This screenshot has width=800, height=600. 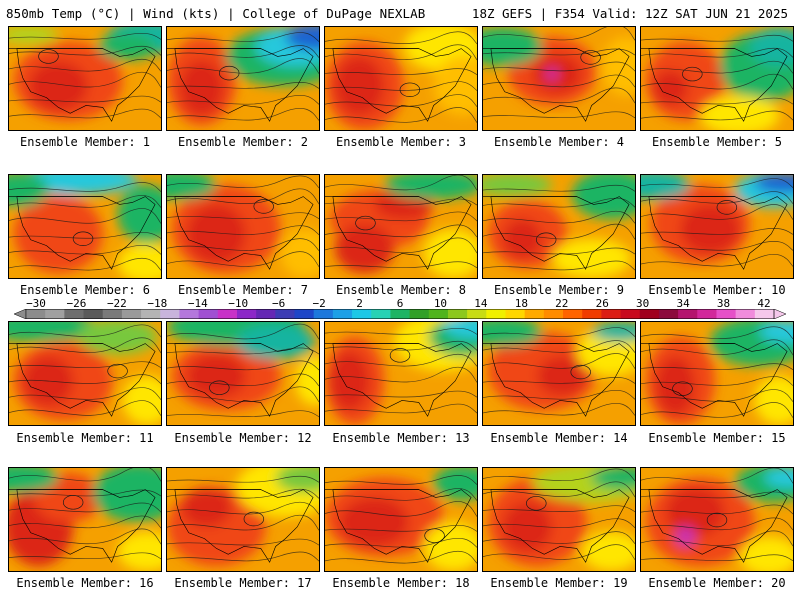 What do you see at coordinates (76, 303) in the screenshot?
I see `colorbar-tick-label: −26` at bounding box center [76, 303].